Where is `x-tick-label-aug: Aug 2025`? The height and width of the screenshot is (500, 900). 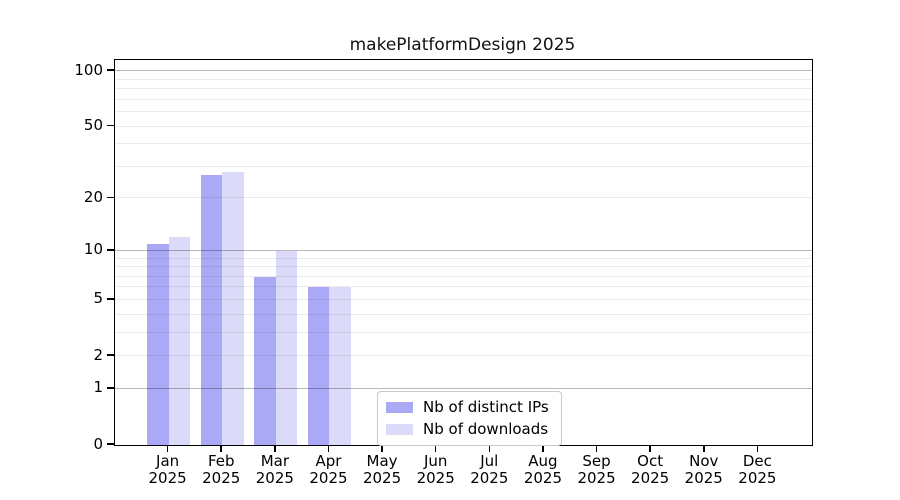
x-tick-label-aug: Aug 2025 is located at coordinates (543, 470).